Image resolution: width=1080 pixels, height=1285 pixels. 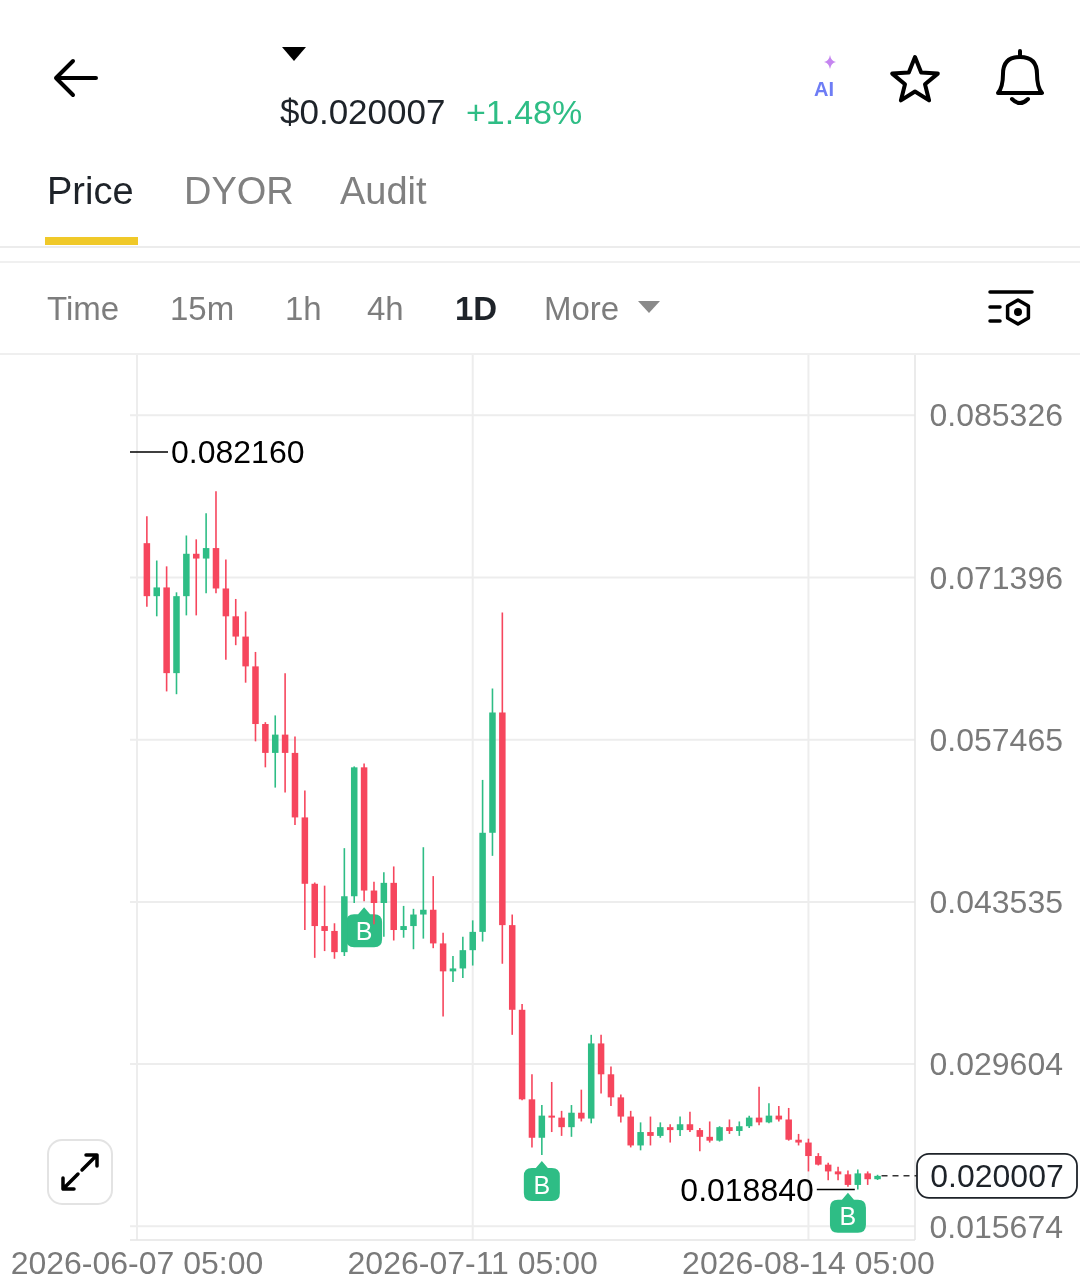 I want to click on y-tick-label: 0.029604, so click(x=996, y=1064).